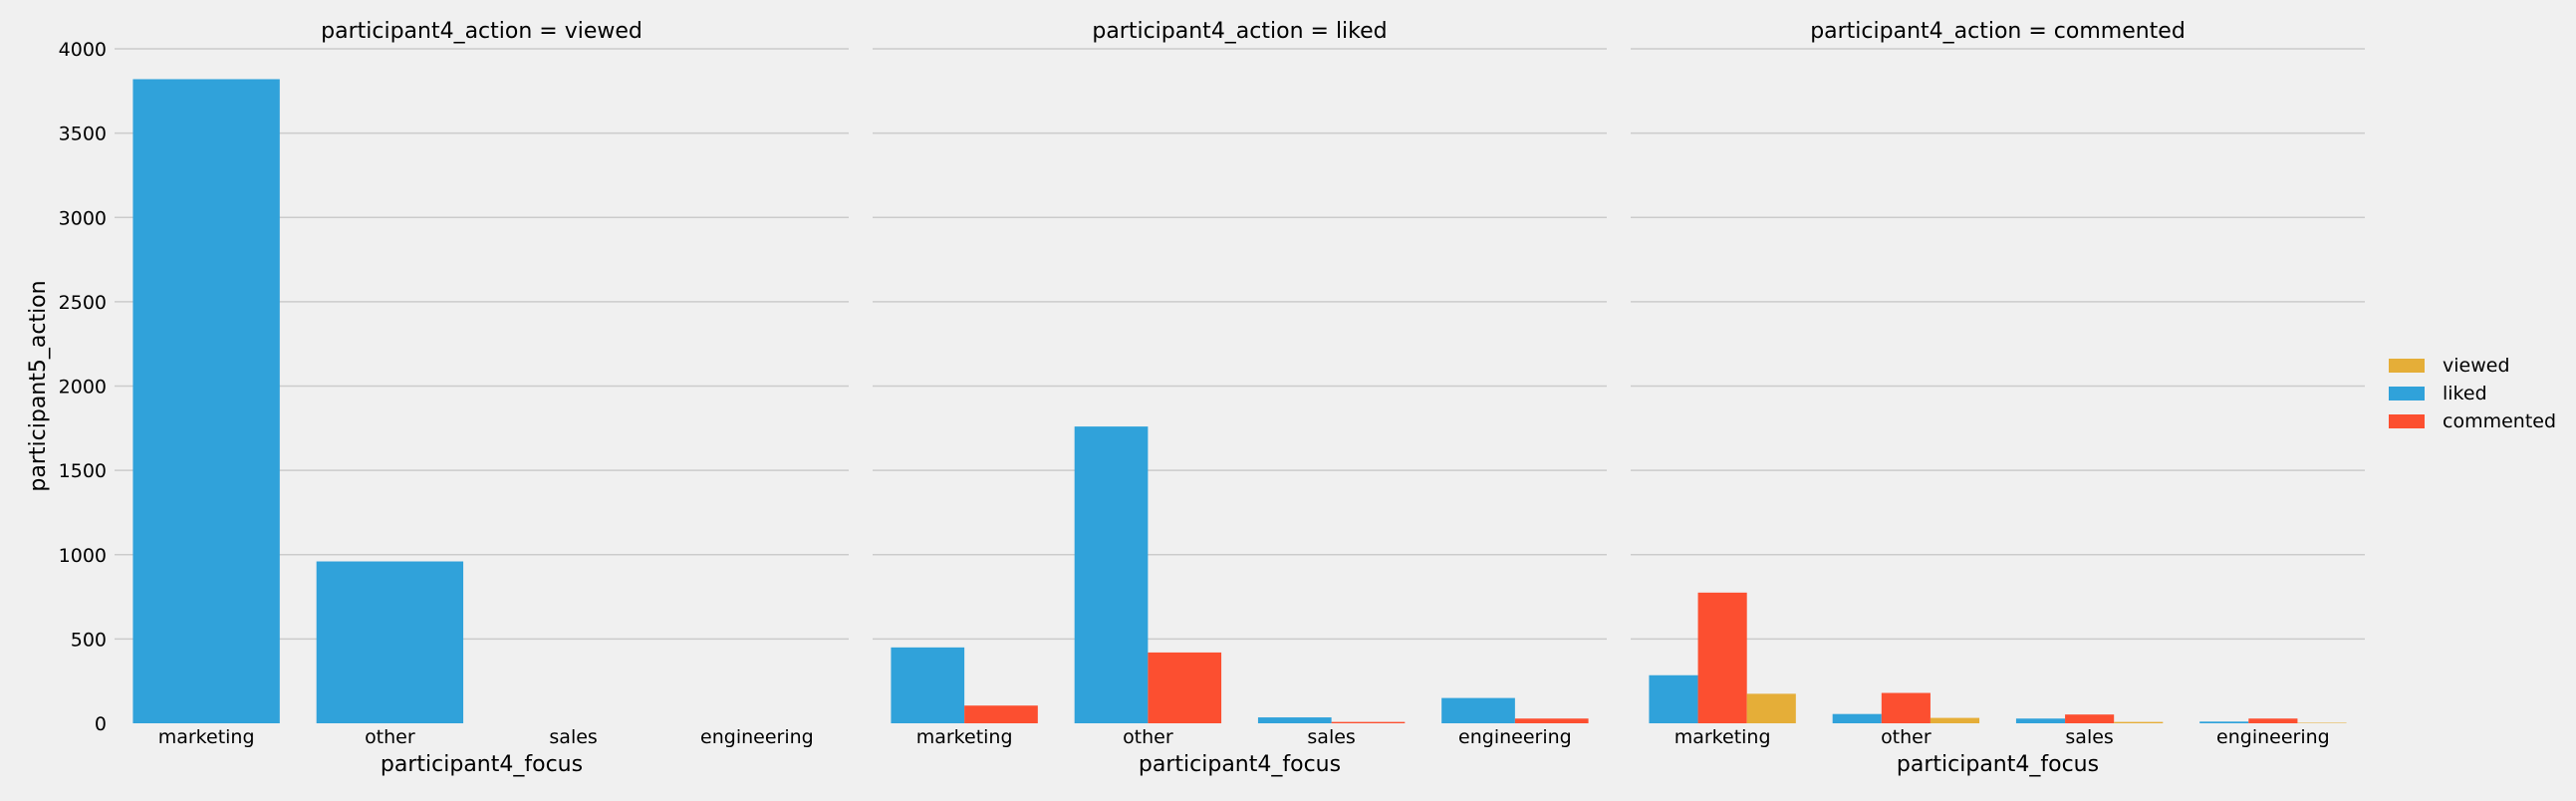 The height and width of the screenshot is (801, 2576). What do you see at coordinates (2407, 366) in the screenshot?
I see `legend-swatch-viewed` at bounding box center [2407, 366].